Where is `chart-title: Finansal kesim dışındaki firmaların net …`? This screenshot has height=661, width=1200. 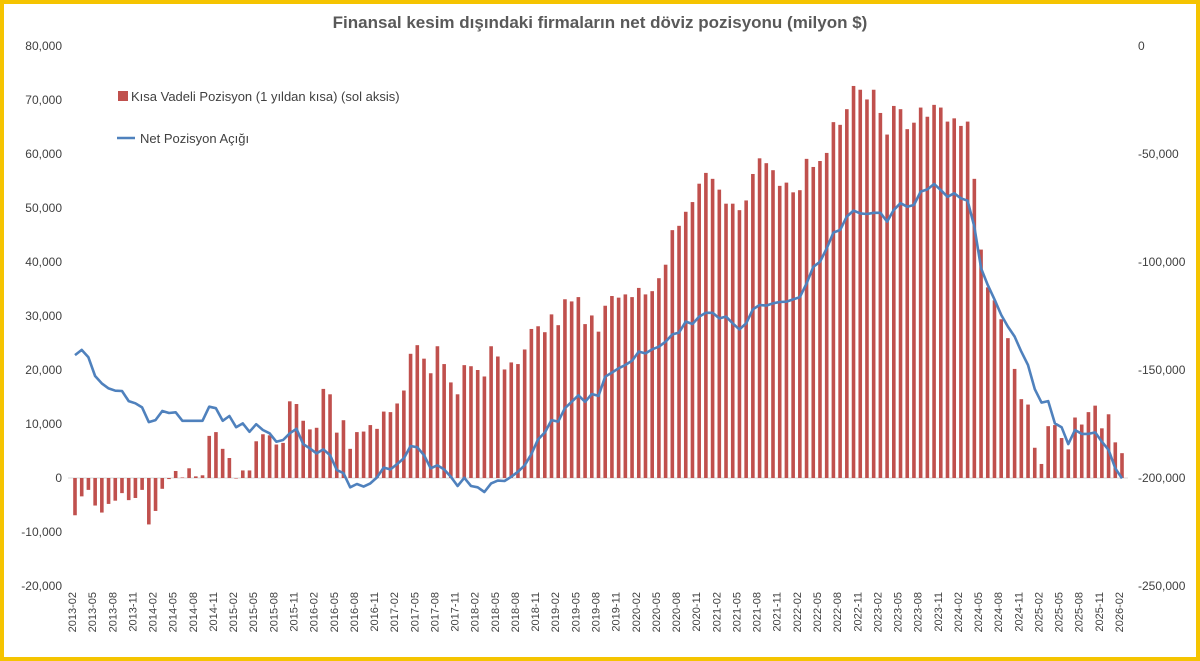
chart-title: Finansal kesim dışındaki firmaların net … is located at coordinates (600, 22).